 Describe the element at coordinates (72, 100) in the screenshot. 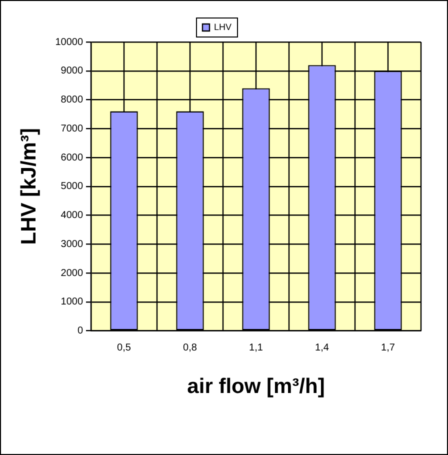

I see `y-tick-label: 8000` at that location.